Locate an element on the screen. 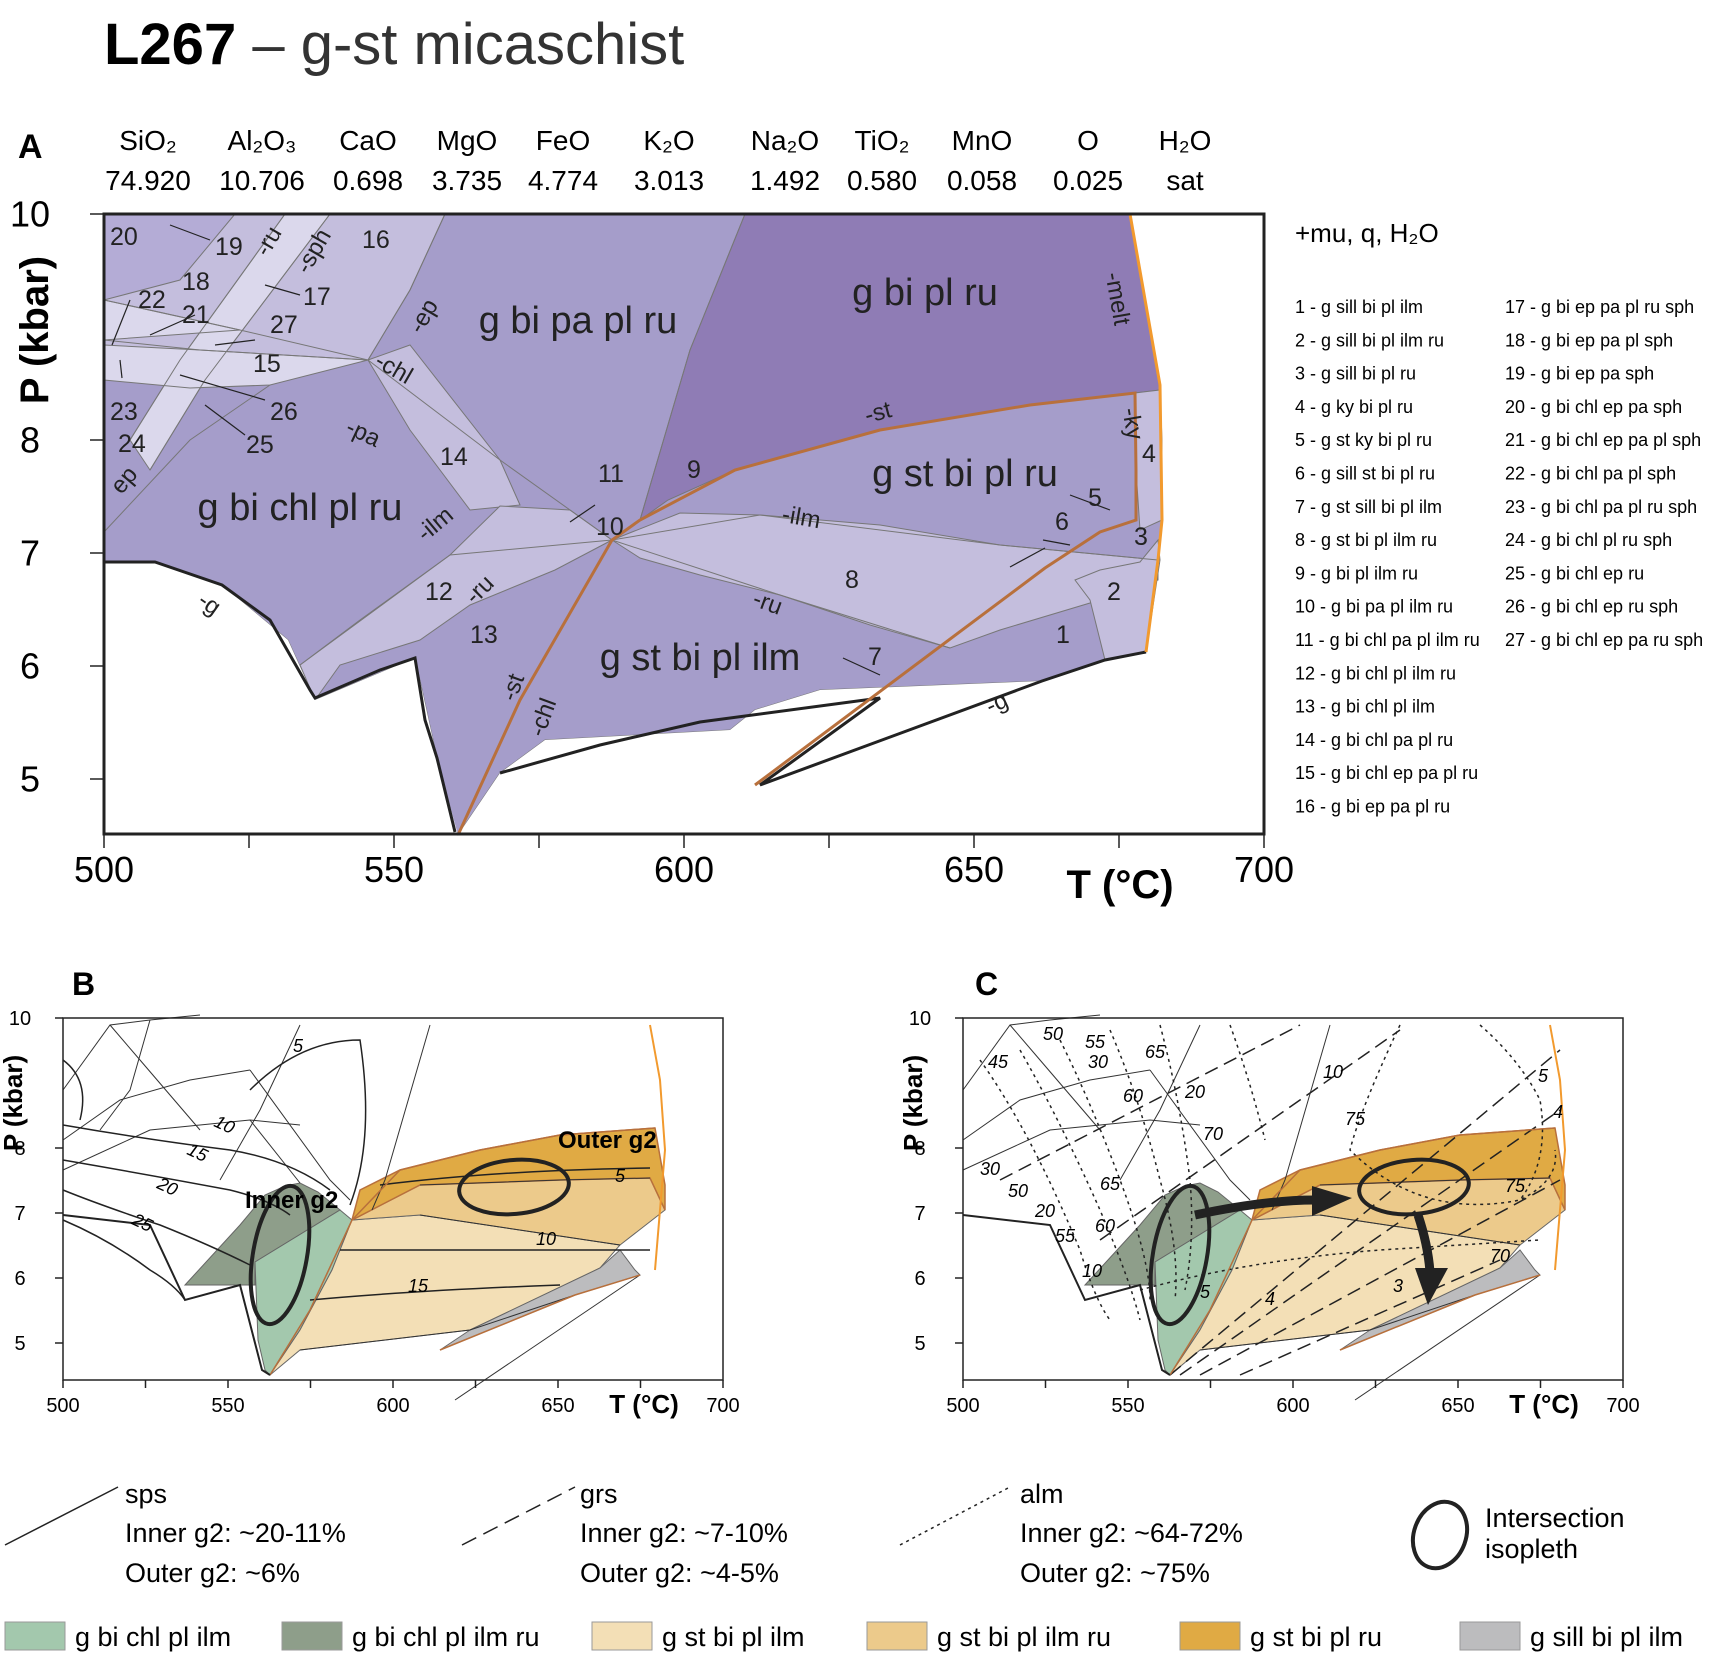 The width and height of the screenshot is (1709, 1672). field-number: 1 is located at coordinates (1063, 635).